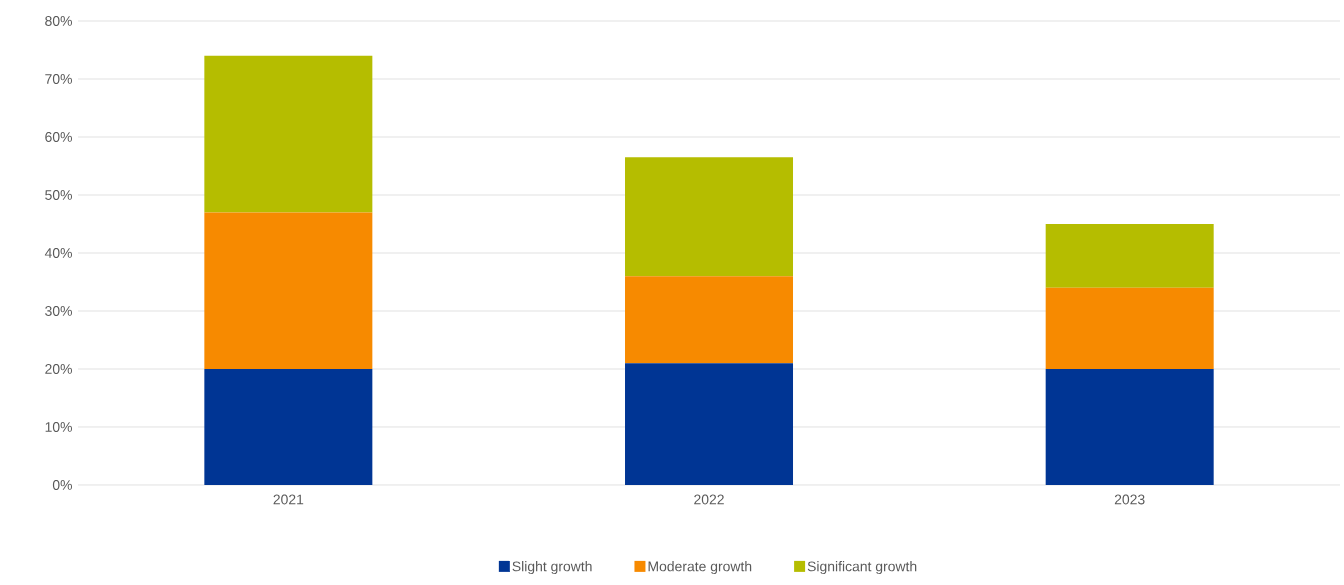  Describe the element at coordinates (58, 427) in the screenshot. I see `y-tick-label: 10%` at that location.